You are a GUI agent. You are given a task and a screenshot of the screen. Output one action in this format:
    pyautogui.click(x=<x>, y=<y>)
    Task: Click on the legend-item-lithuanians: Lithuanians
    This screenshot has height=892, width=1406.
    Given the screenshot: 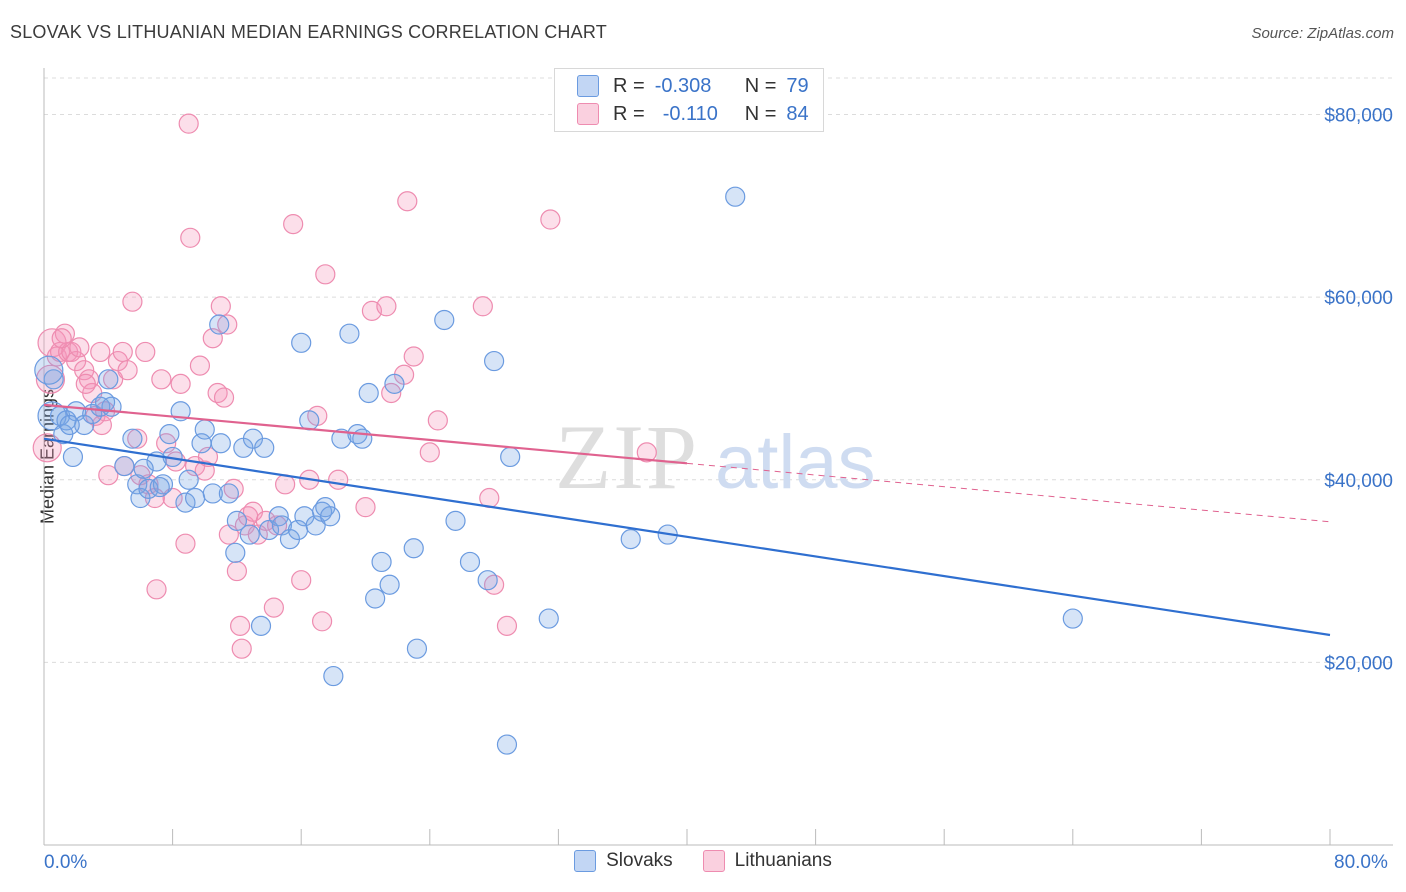 What is the action you would take?
    pyautogui.click(x=767, y=861)
    